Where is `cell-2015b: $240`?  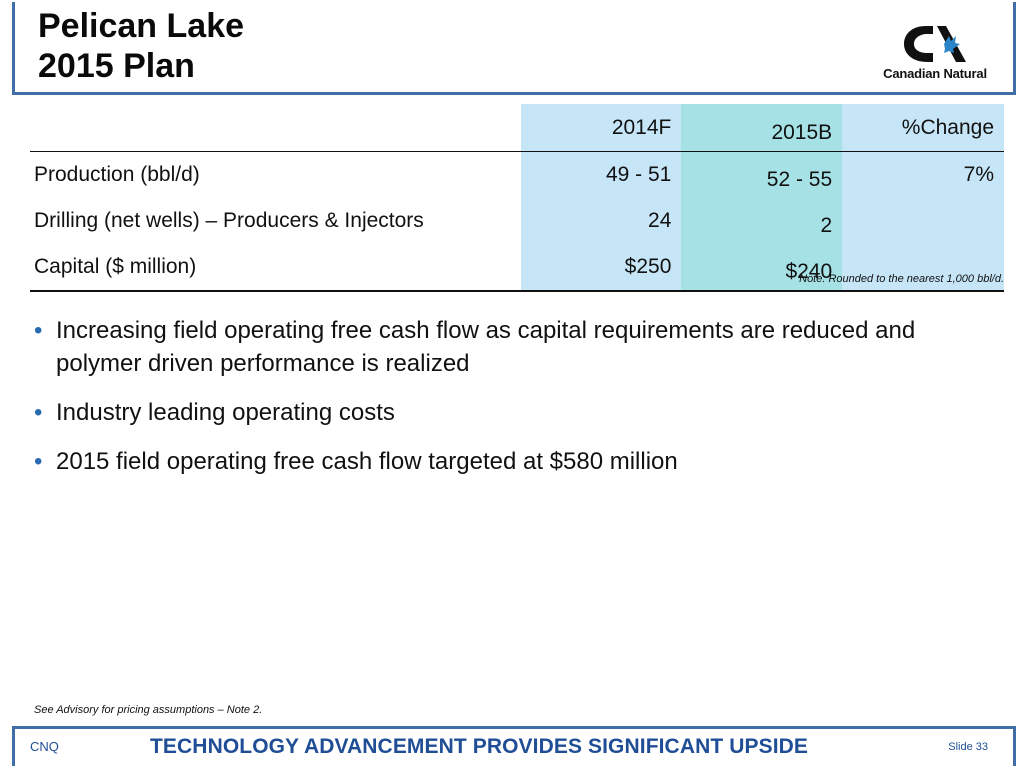 cell-2015b: $240 is located at coordinates (762, 267).